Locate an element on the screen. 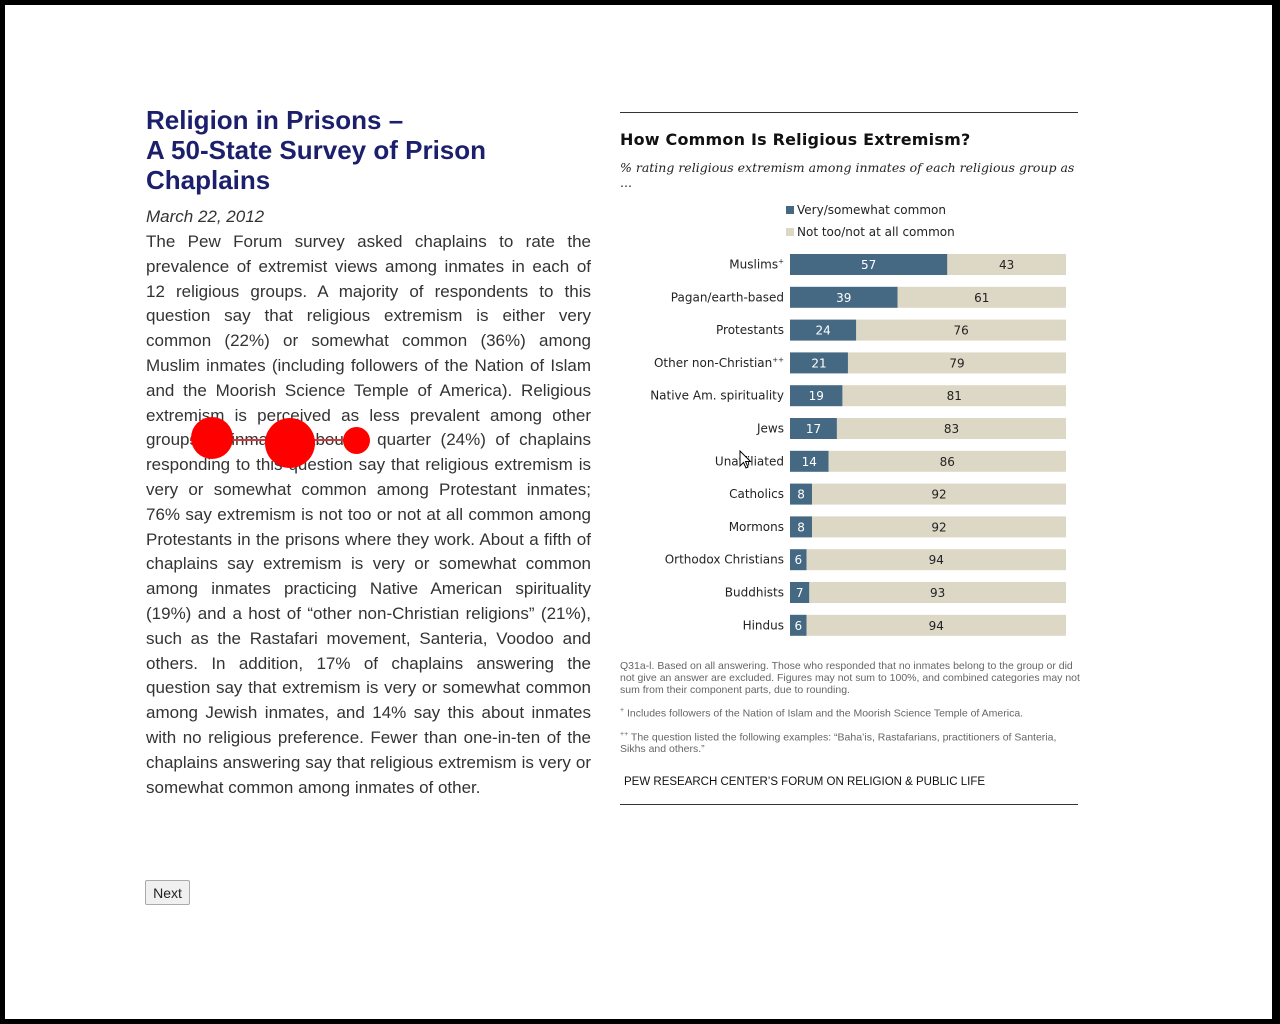 Image resolution: width=1280 pixels, height=1024 pixels. data-label-common: 7 is located at coordinates (800, 593).